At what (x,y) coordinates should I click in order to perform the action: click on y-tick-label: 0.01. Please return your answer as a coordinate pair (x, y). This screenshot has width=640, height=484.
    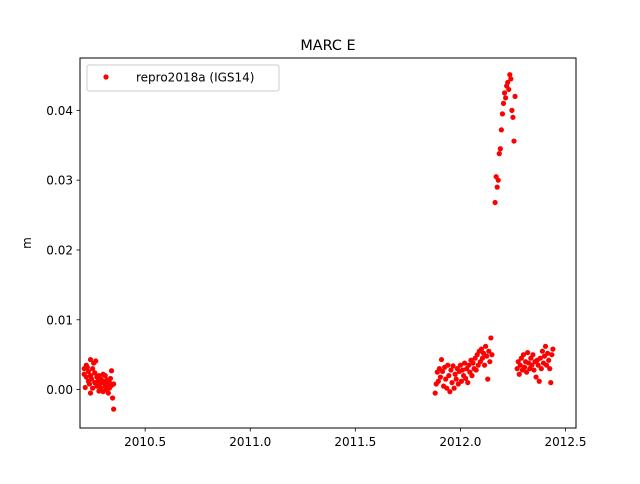
    Looking at the image, I should click on (59, 320).